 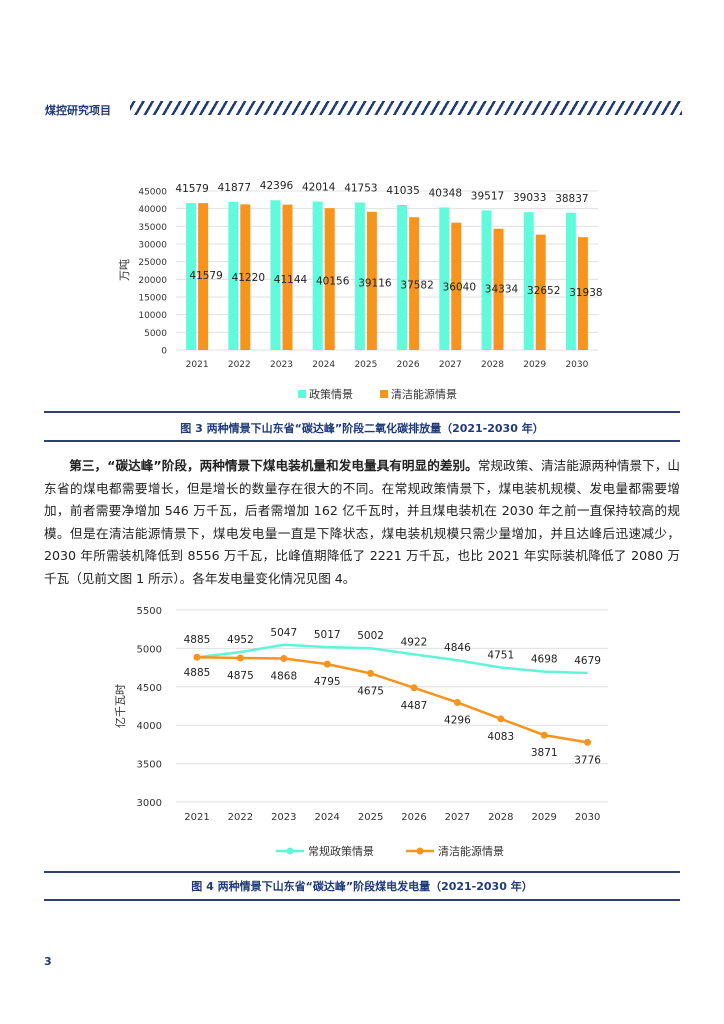 What do you see at coordinates (370, 636) in the screenshot?
I see `data-label-policy: 5002` at bounding box center [370, 636].